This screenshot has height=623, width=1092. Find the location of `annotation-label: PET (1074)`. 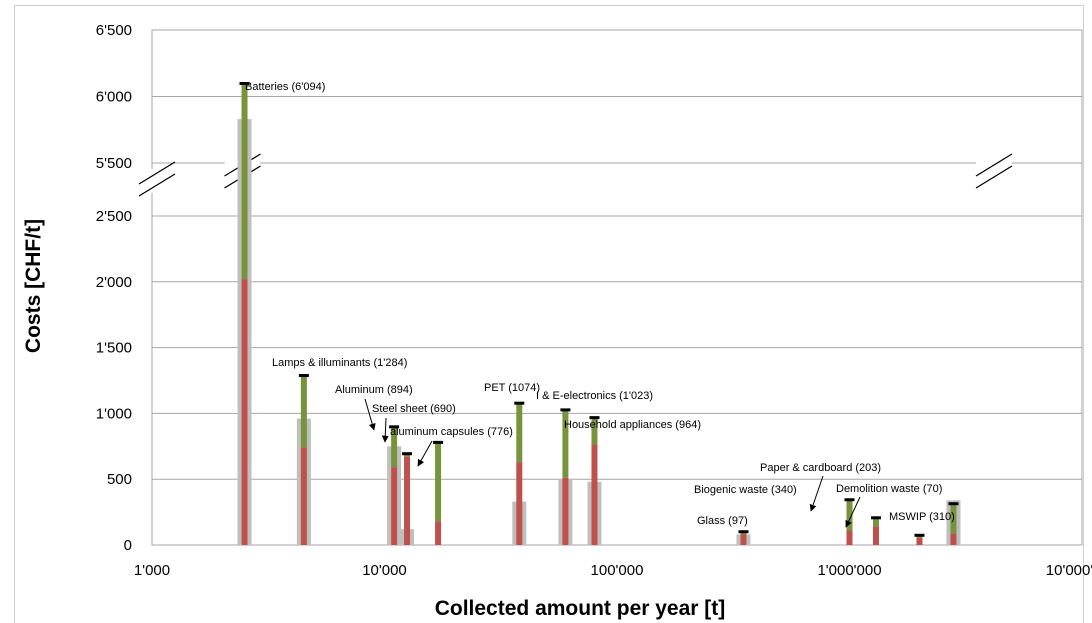

annotation-label: PET (1074) is located at coordinates (512, 388).